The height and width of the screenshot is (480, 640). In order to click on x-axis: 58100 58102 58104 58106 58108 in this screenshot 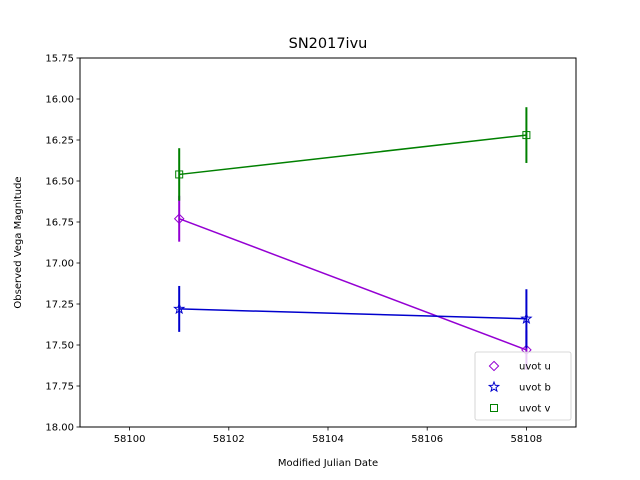, I will do `click(328, 436)`.